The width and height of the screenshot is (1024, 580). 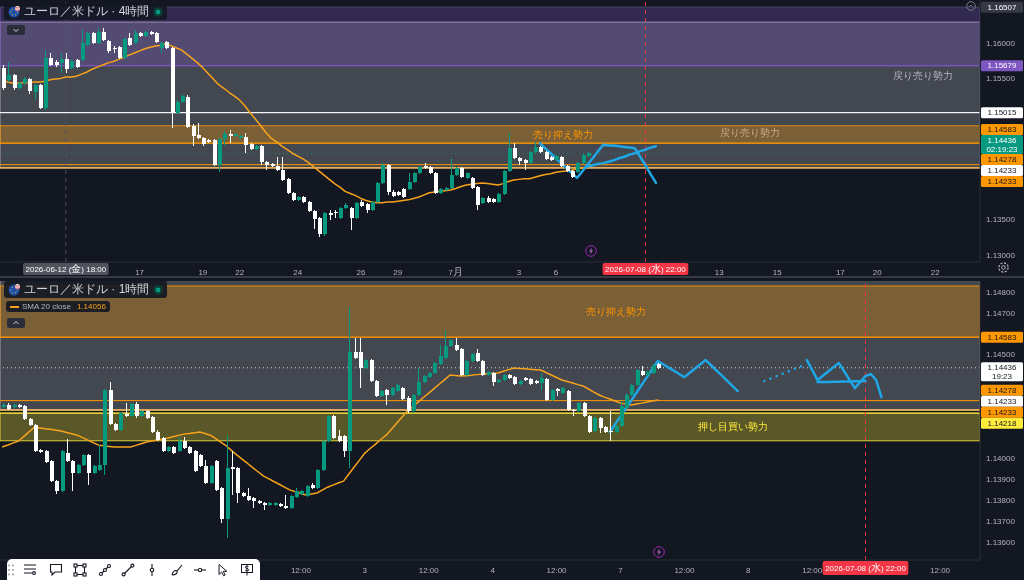 What do you see at coordinates (1001, 500) in the screenshot?
I see `y-tick-label: 1.13800` at bounding box center [1001, 500].